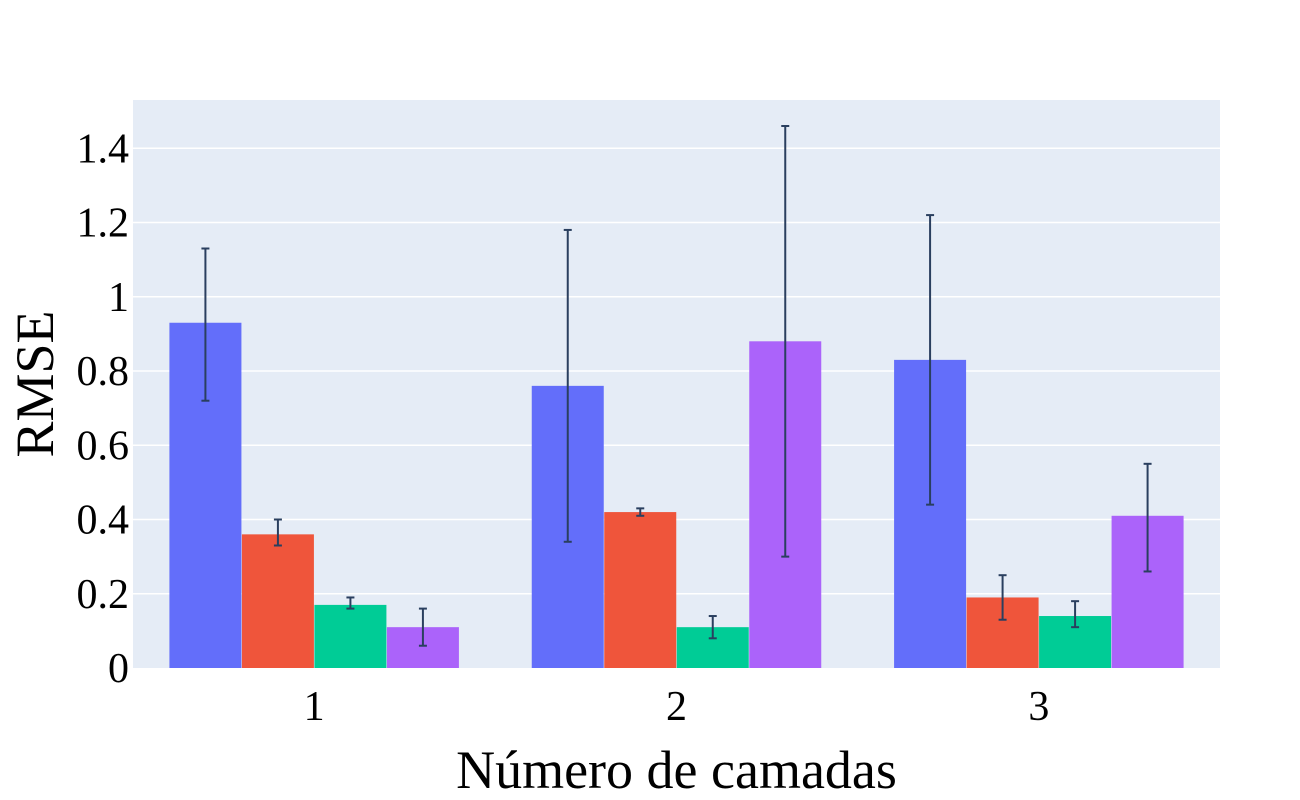 This screenshot has width=1300, height=800. What do you see at coordinates (103, 446) in the screenshot?
I see `y-tick-label: 0.6` at bounding box center [103, 446].